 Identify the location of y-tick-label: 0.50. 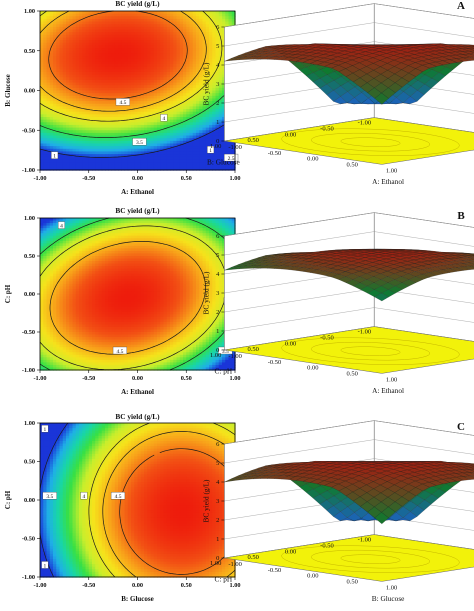
(29, 51).